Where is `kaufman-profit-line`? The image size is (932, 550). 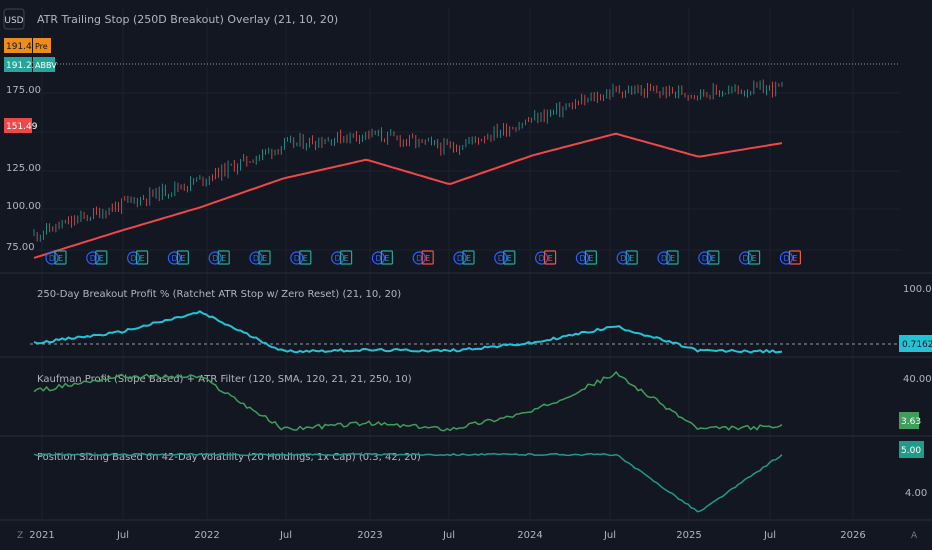
kaufman-profit-line is located at coordinates (408, 401).